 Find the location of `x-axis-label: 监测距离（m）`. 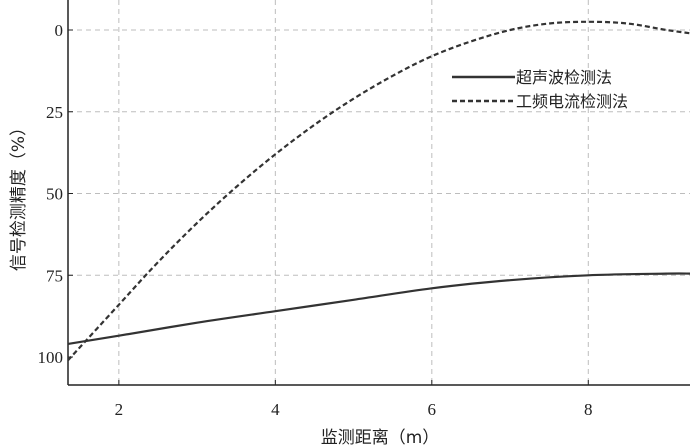

x-axis-label: 监测距离（m） is located at coordinates (380, 437).